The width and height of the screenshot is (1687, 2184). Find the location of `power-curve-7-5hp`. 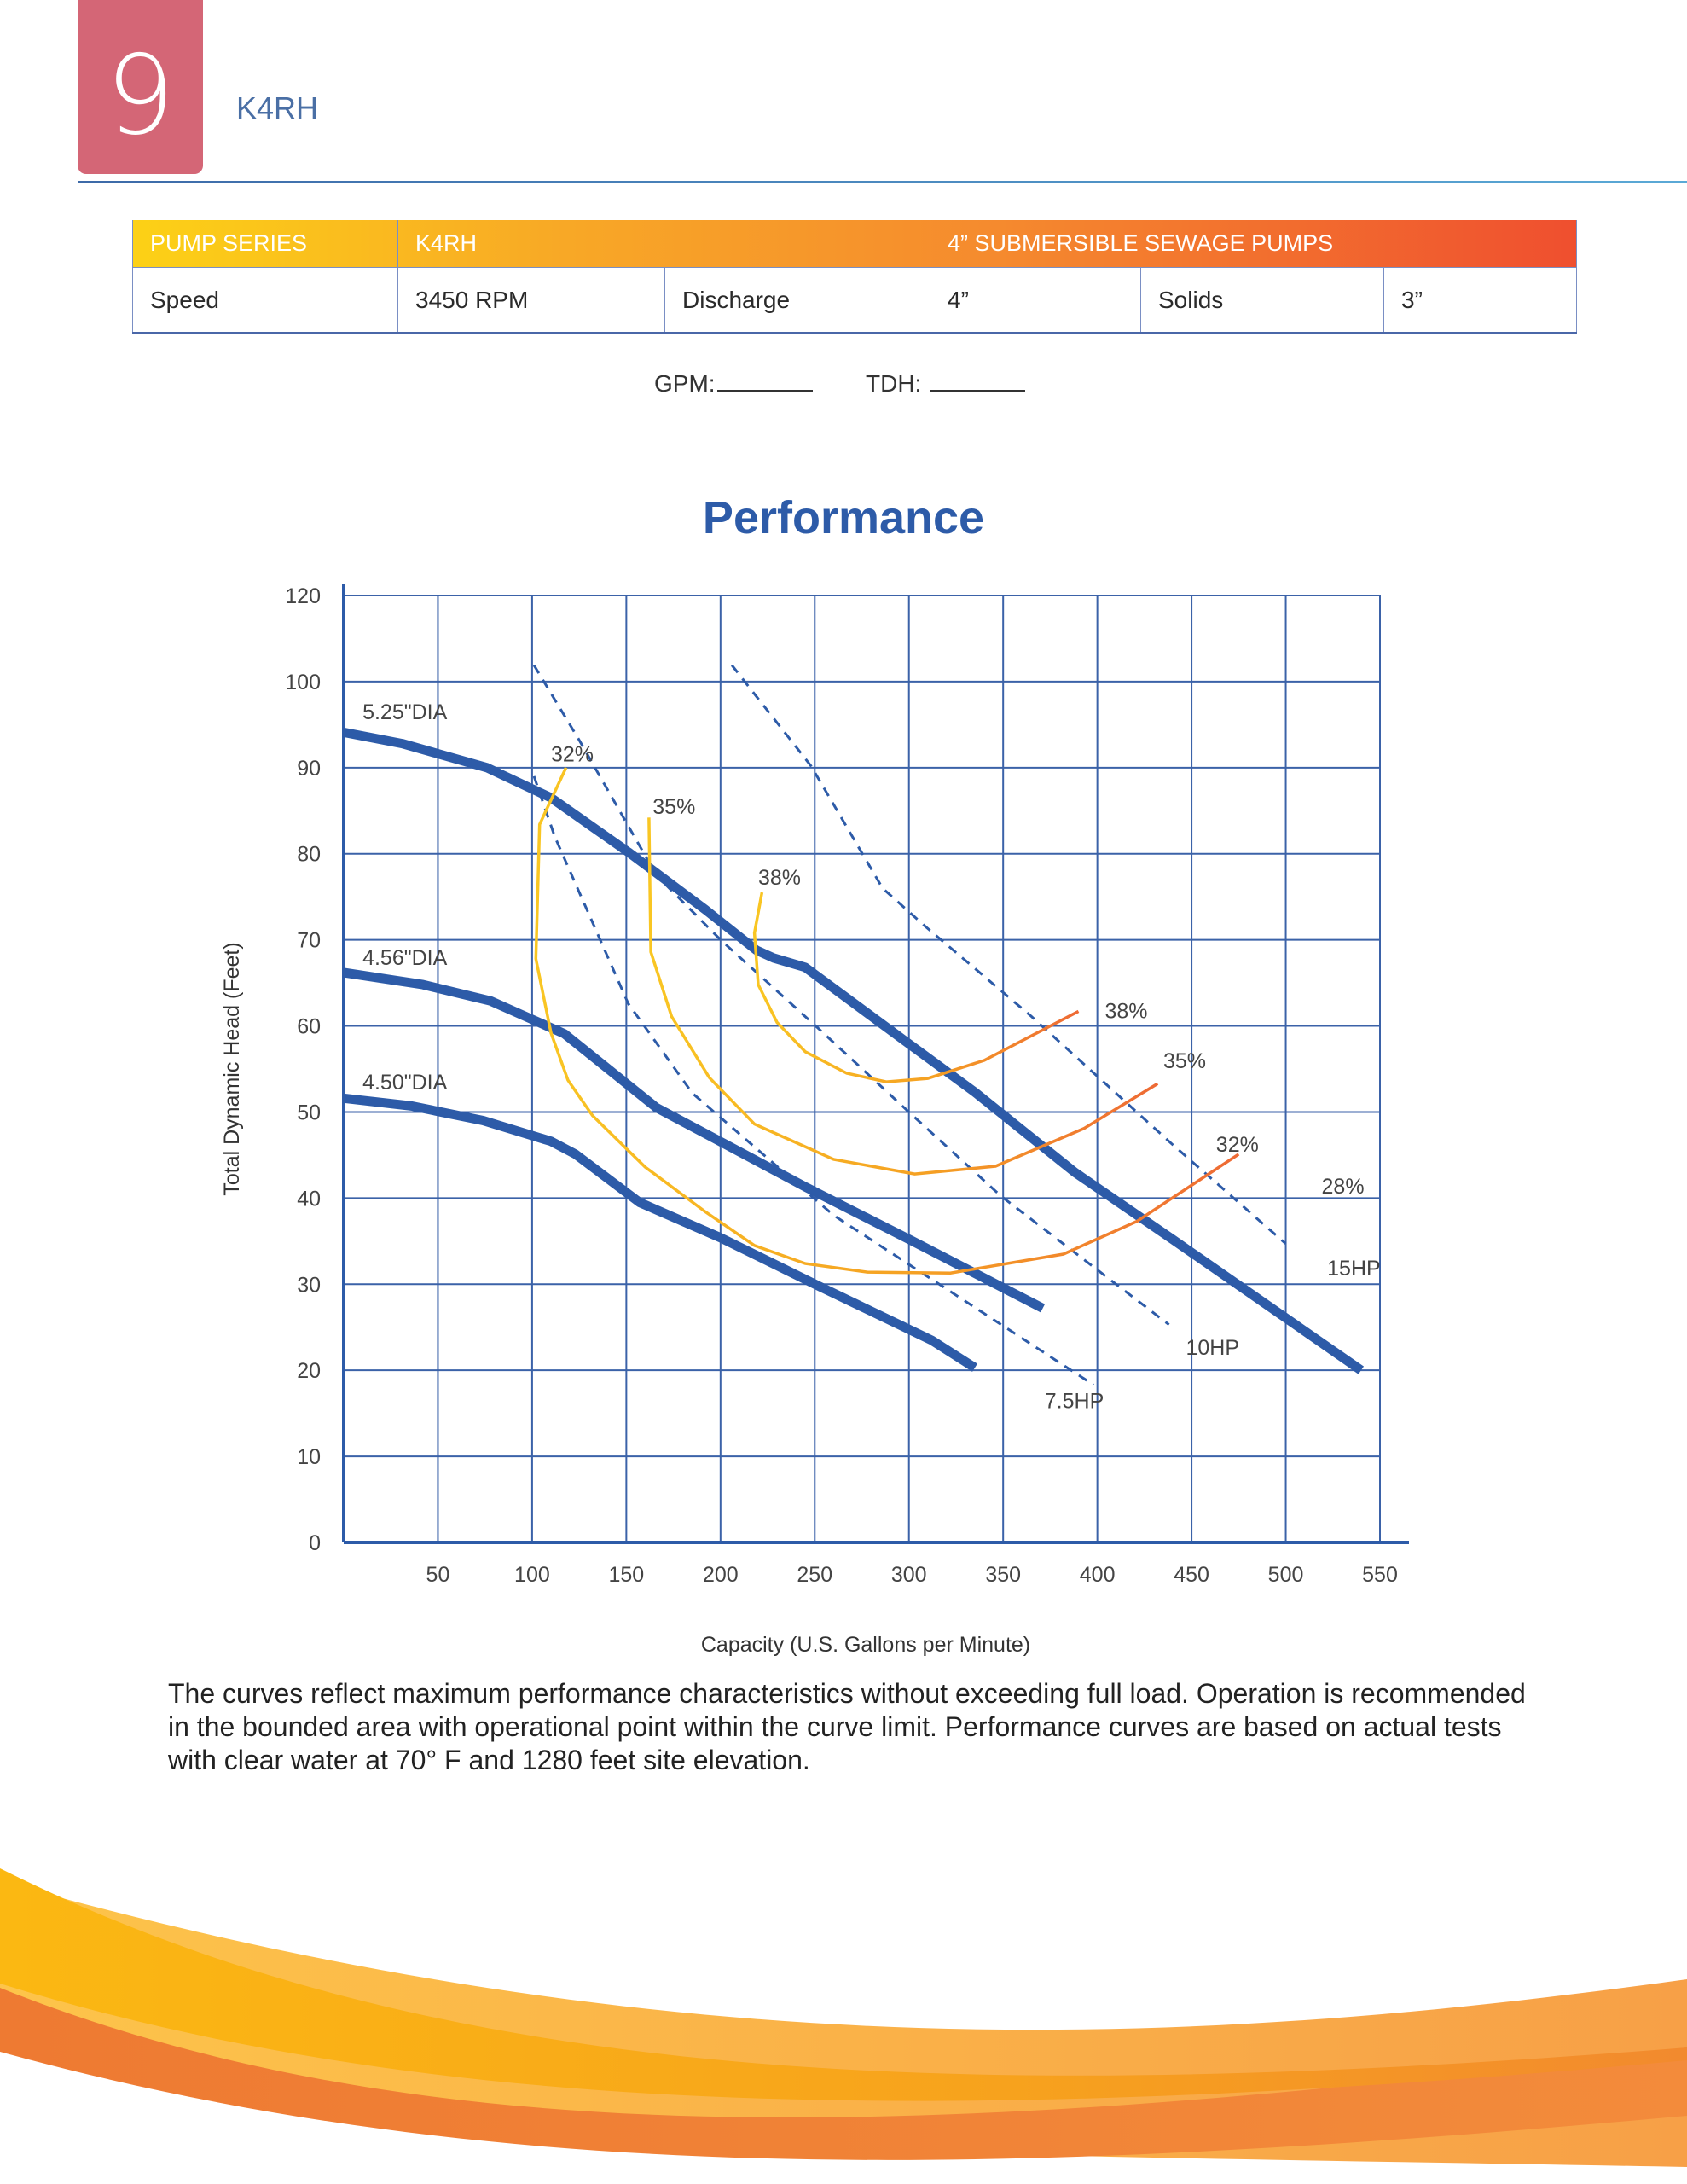

power-curve-7-5hp is located at coordinates (814, 1081).